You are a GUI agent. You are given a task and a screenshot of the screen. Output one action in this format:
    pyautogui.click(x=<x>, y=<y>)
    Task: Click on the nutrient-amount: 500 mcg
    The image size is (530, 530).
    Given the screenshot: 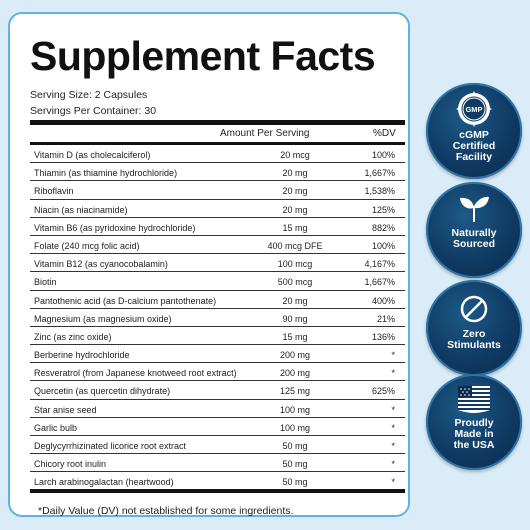 What is the action you would take?
    pyautogui.click(x=295, y=282)
    